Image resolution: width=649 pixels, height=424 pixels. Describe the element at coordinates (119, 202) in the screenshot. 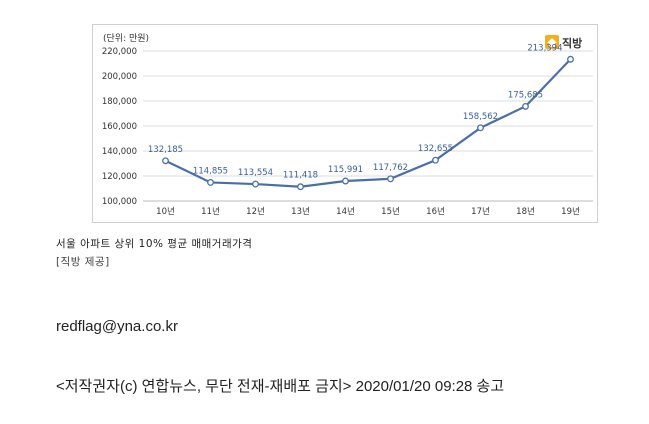

I see `y-tick-label: 100,000` at that location.